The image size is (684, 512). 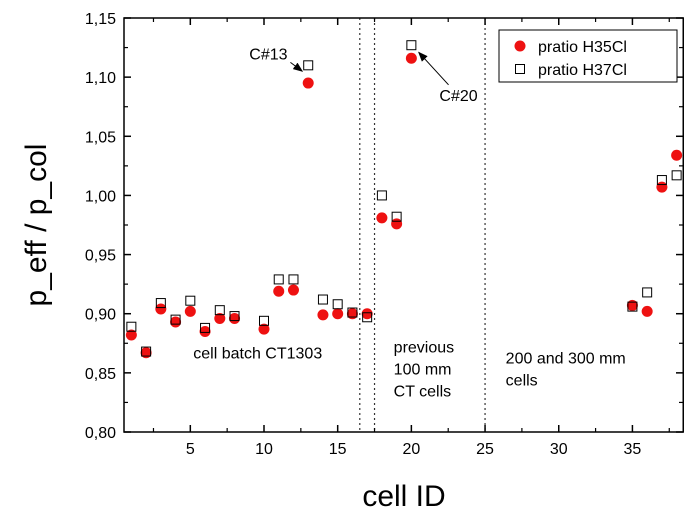 What do you see at coordinates (458, 96) in the screenshot?
I see `annotation-label-c20: C#20` at bounding box center [458, 96].